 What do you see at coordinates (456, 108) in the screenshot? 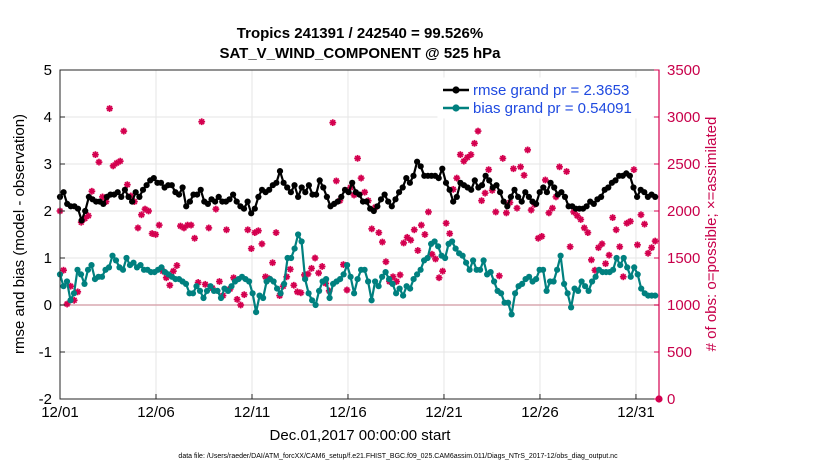
I see `legend-bias-marker` at bounding box center [456, 108].